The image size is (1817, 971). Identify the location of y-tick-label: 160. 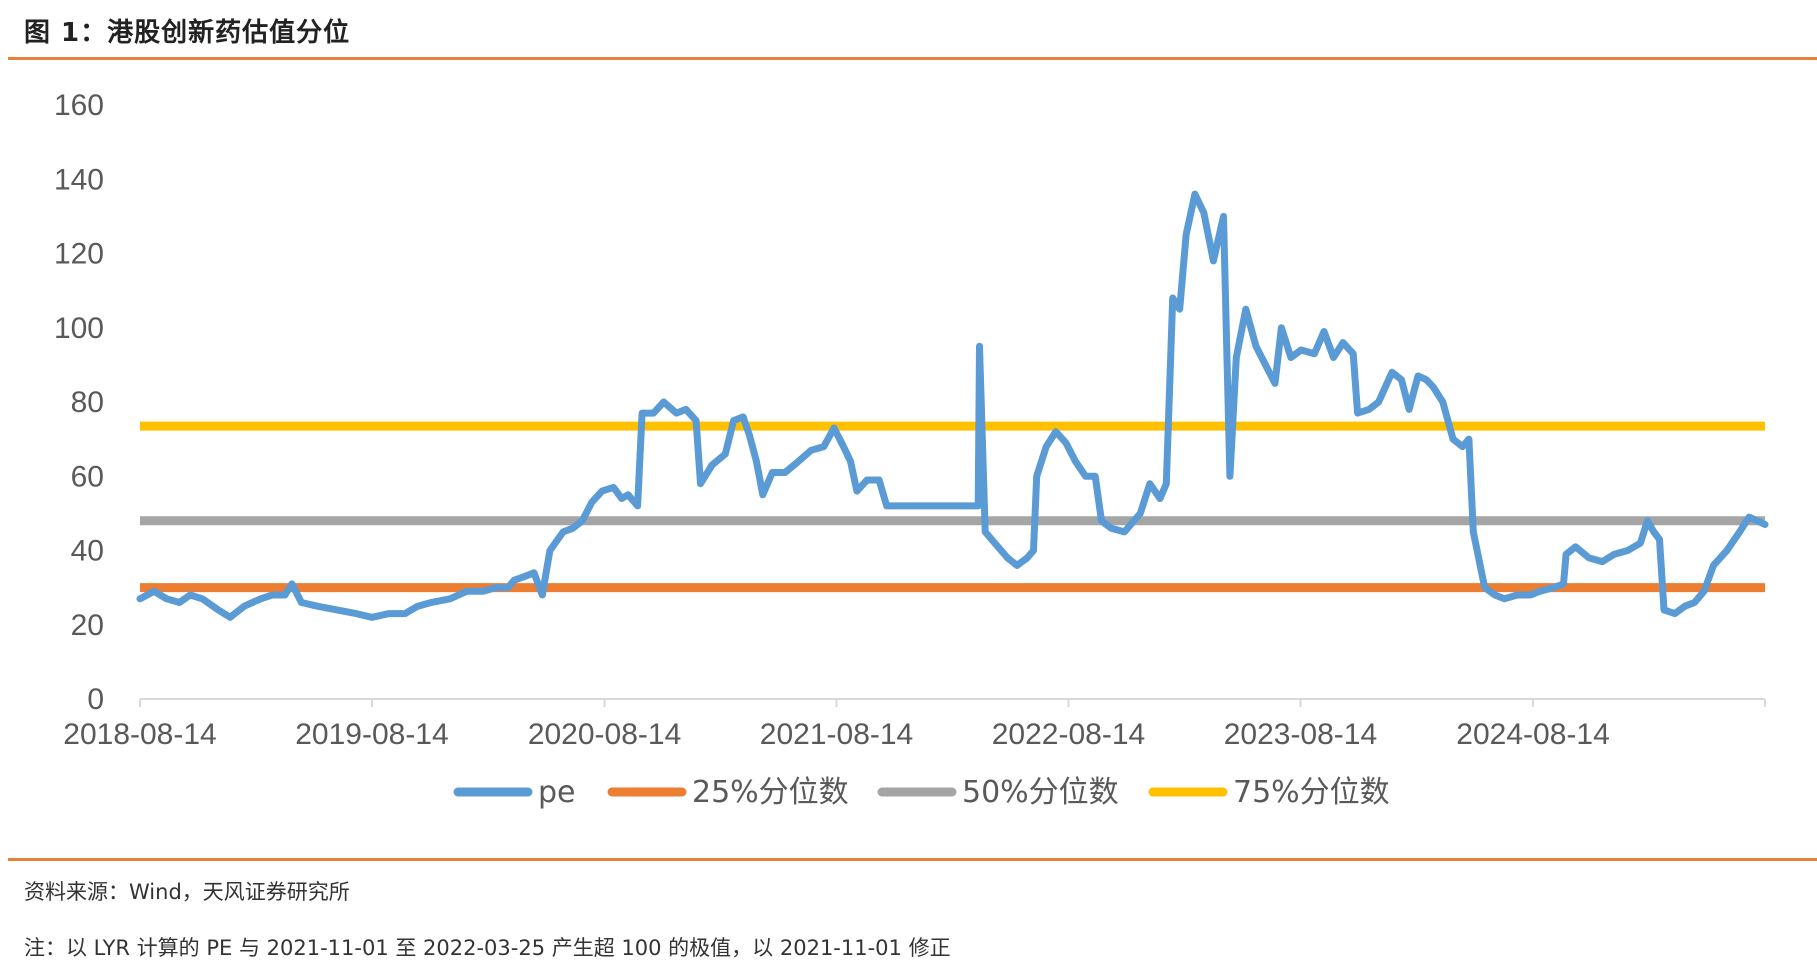
(79, 105).